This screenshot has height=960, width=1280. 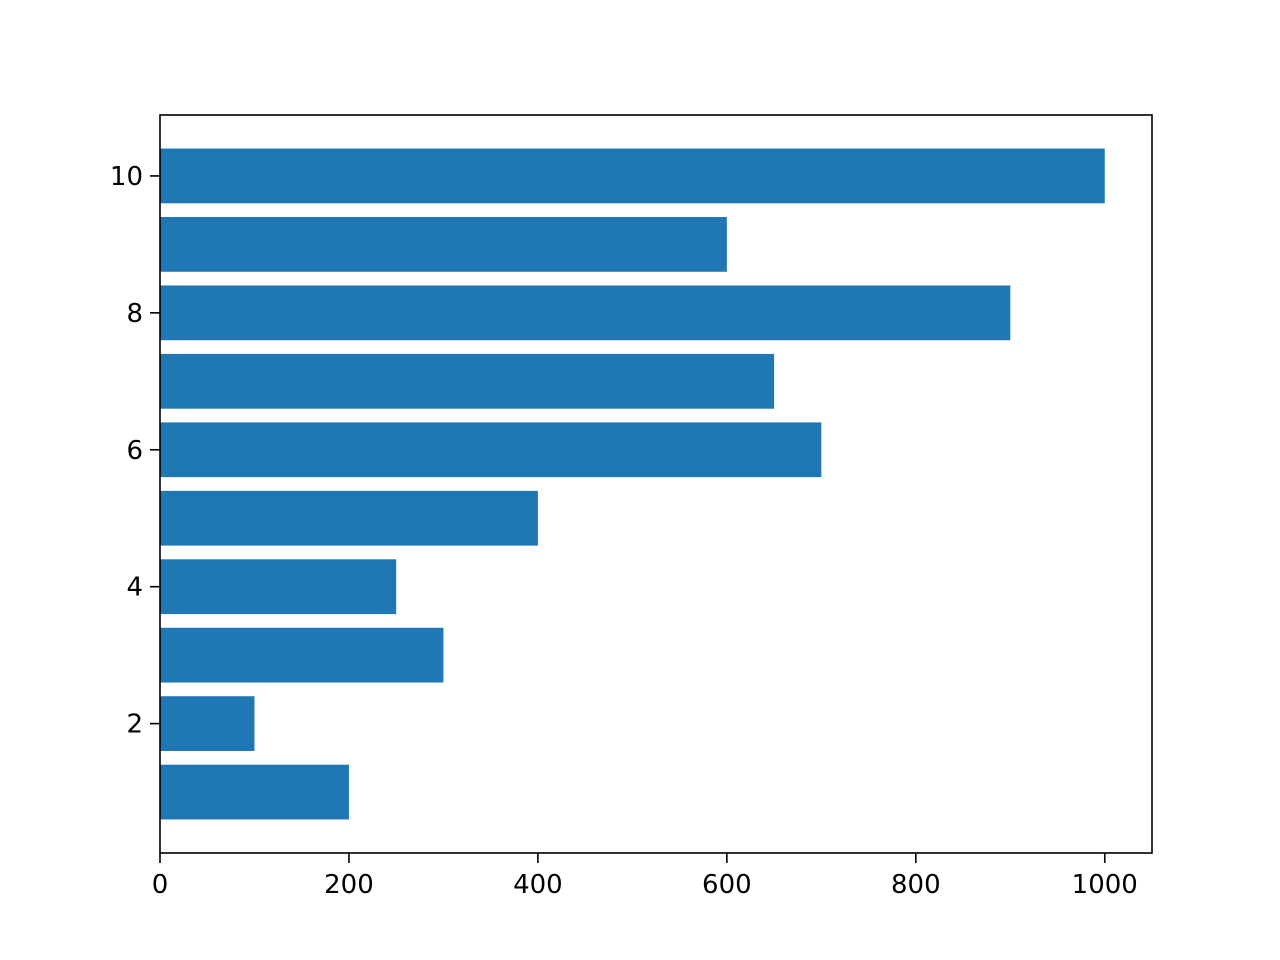 I want to click on x-tick-label: 0, so click(x=160, y=885).